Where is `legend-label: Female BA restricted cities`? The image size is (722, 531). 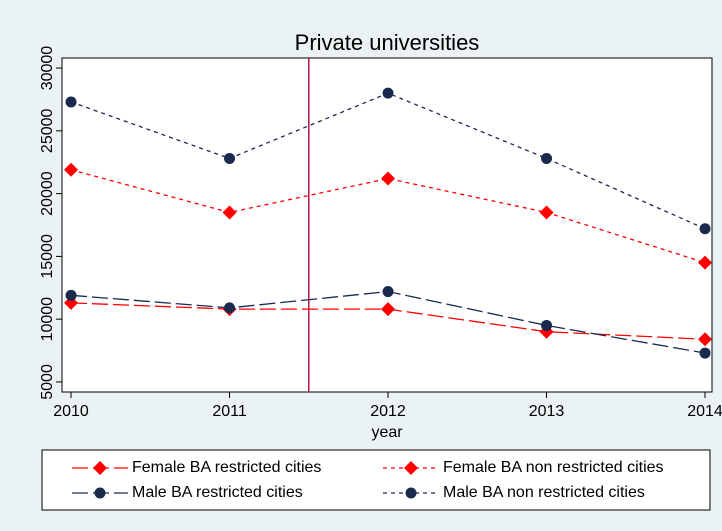
legend-label: Female BA restricted cities is located at coordinates (226, 467).